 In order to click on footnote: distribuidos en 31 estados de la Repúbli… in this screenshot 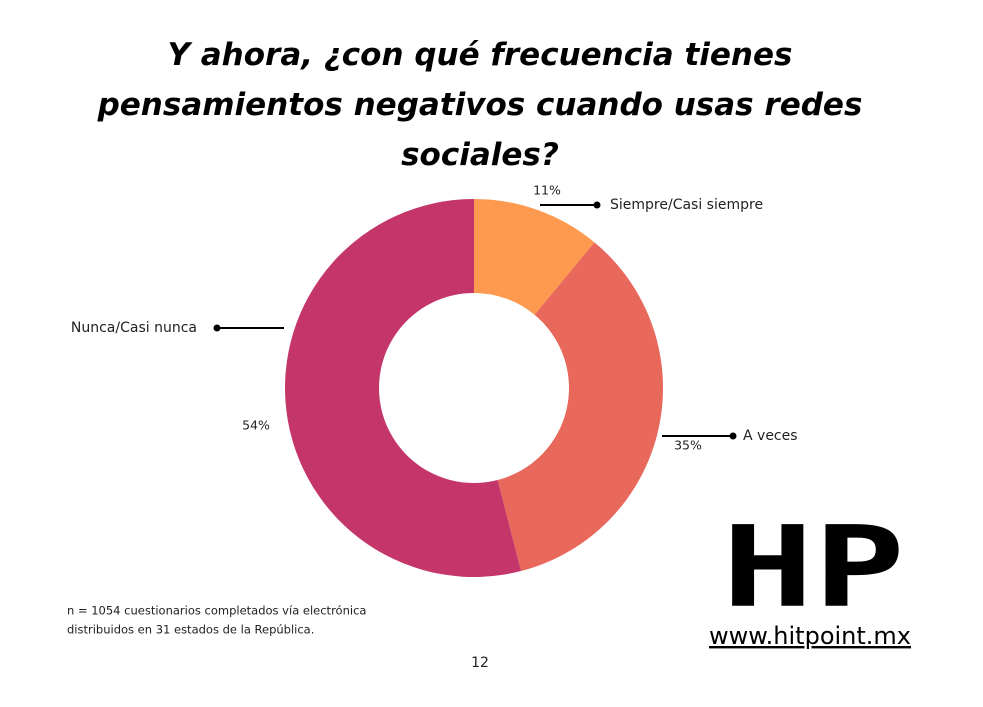, I will do `click(190, 630)`.